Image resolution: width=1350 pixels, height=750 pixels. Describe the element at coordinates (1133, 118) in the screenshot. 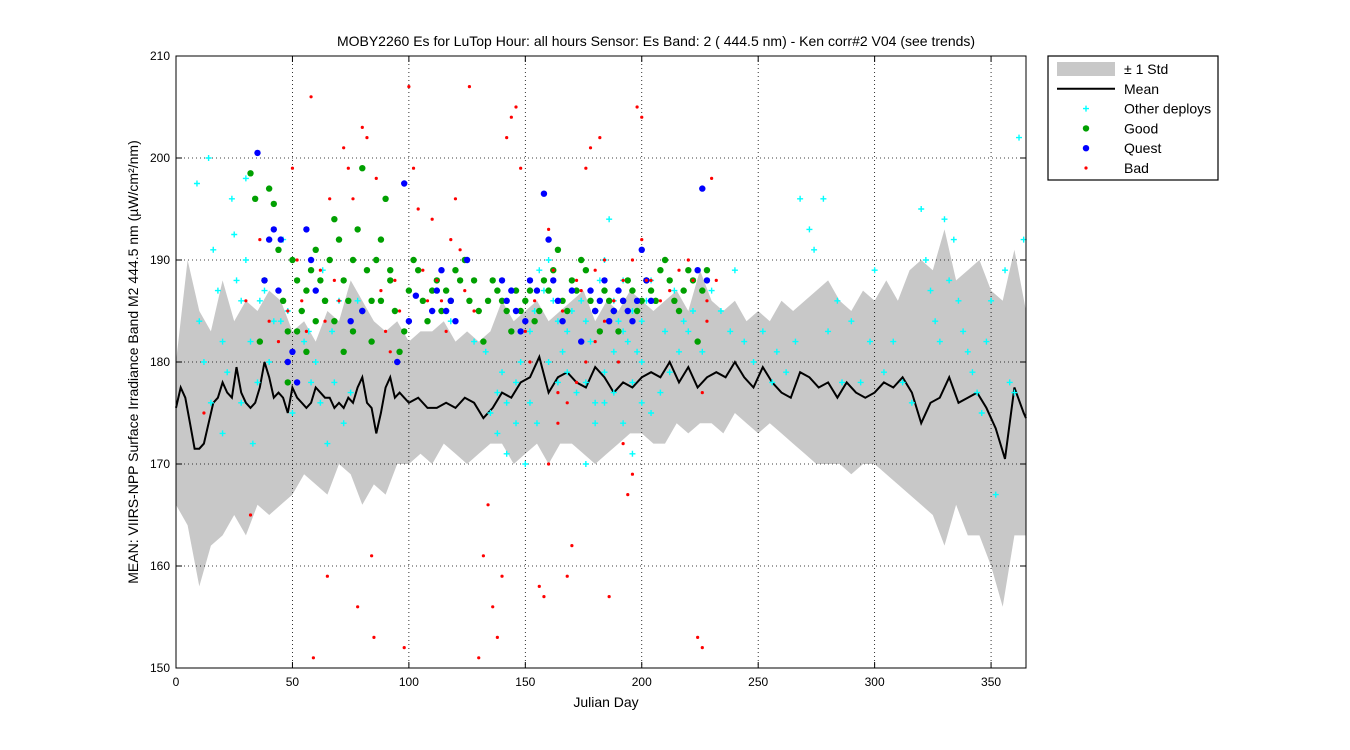

I see `legend: ± 1 Std Mean Other deploys Good Quest Bad` at that location.